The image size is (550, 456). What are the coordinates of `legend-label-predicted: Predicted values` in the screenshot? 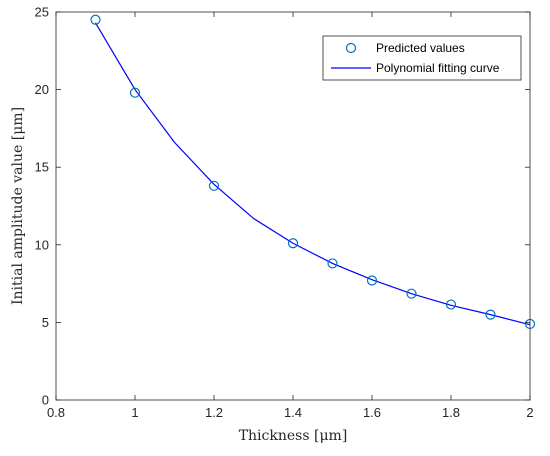 It's located at (420, 48).